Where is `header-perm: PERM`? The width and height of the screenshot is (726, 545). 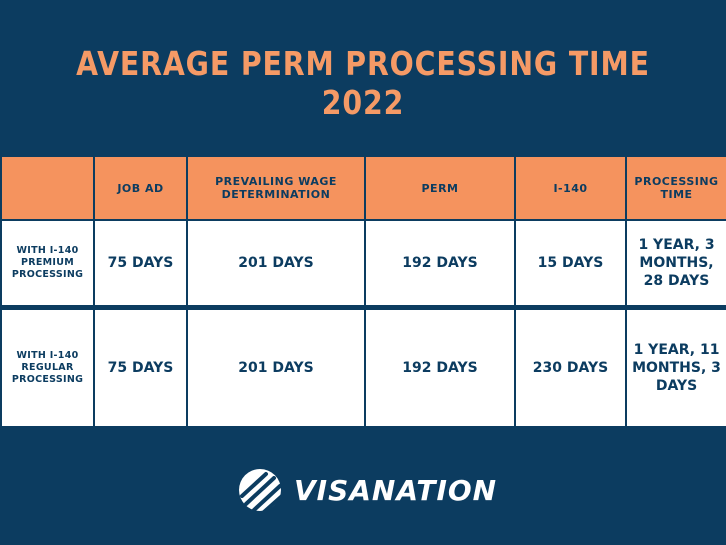 header-perm: PERM is located at coordinates (440, 188).